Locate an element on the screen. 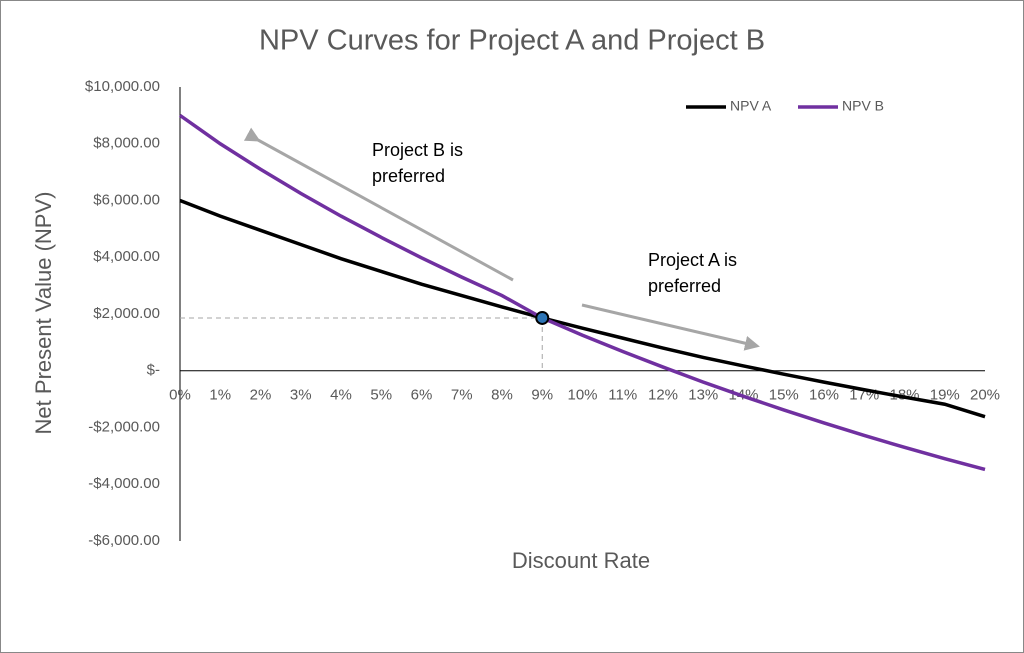  y-tick-label: -$2,000.00 is located at coordinates (124, 426).